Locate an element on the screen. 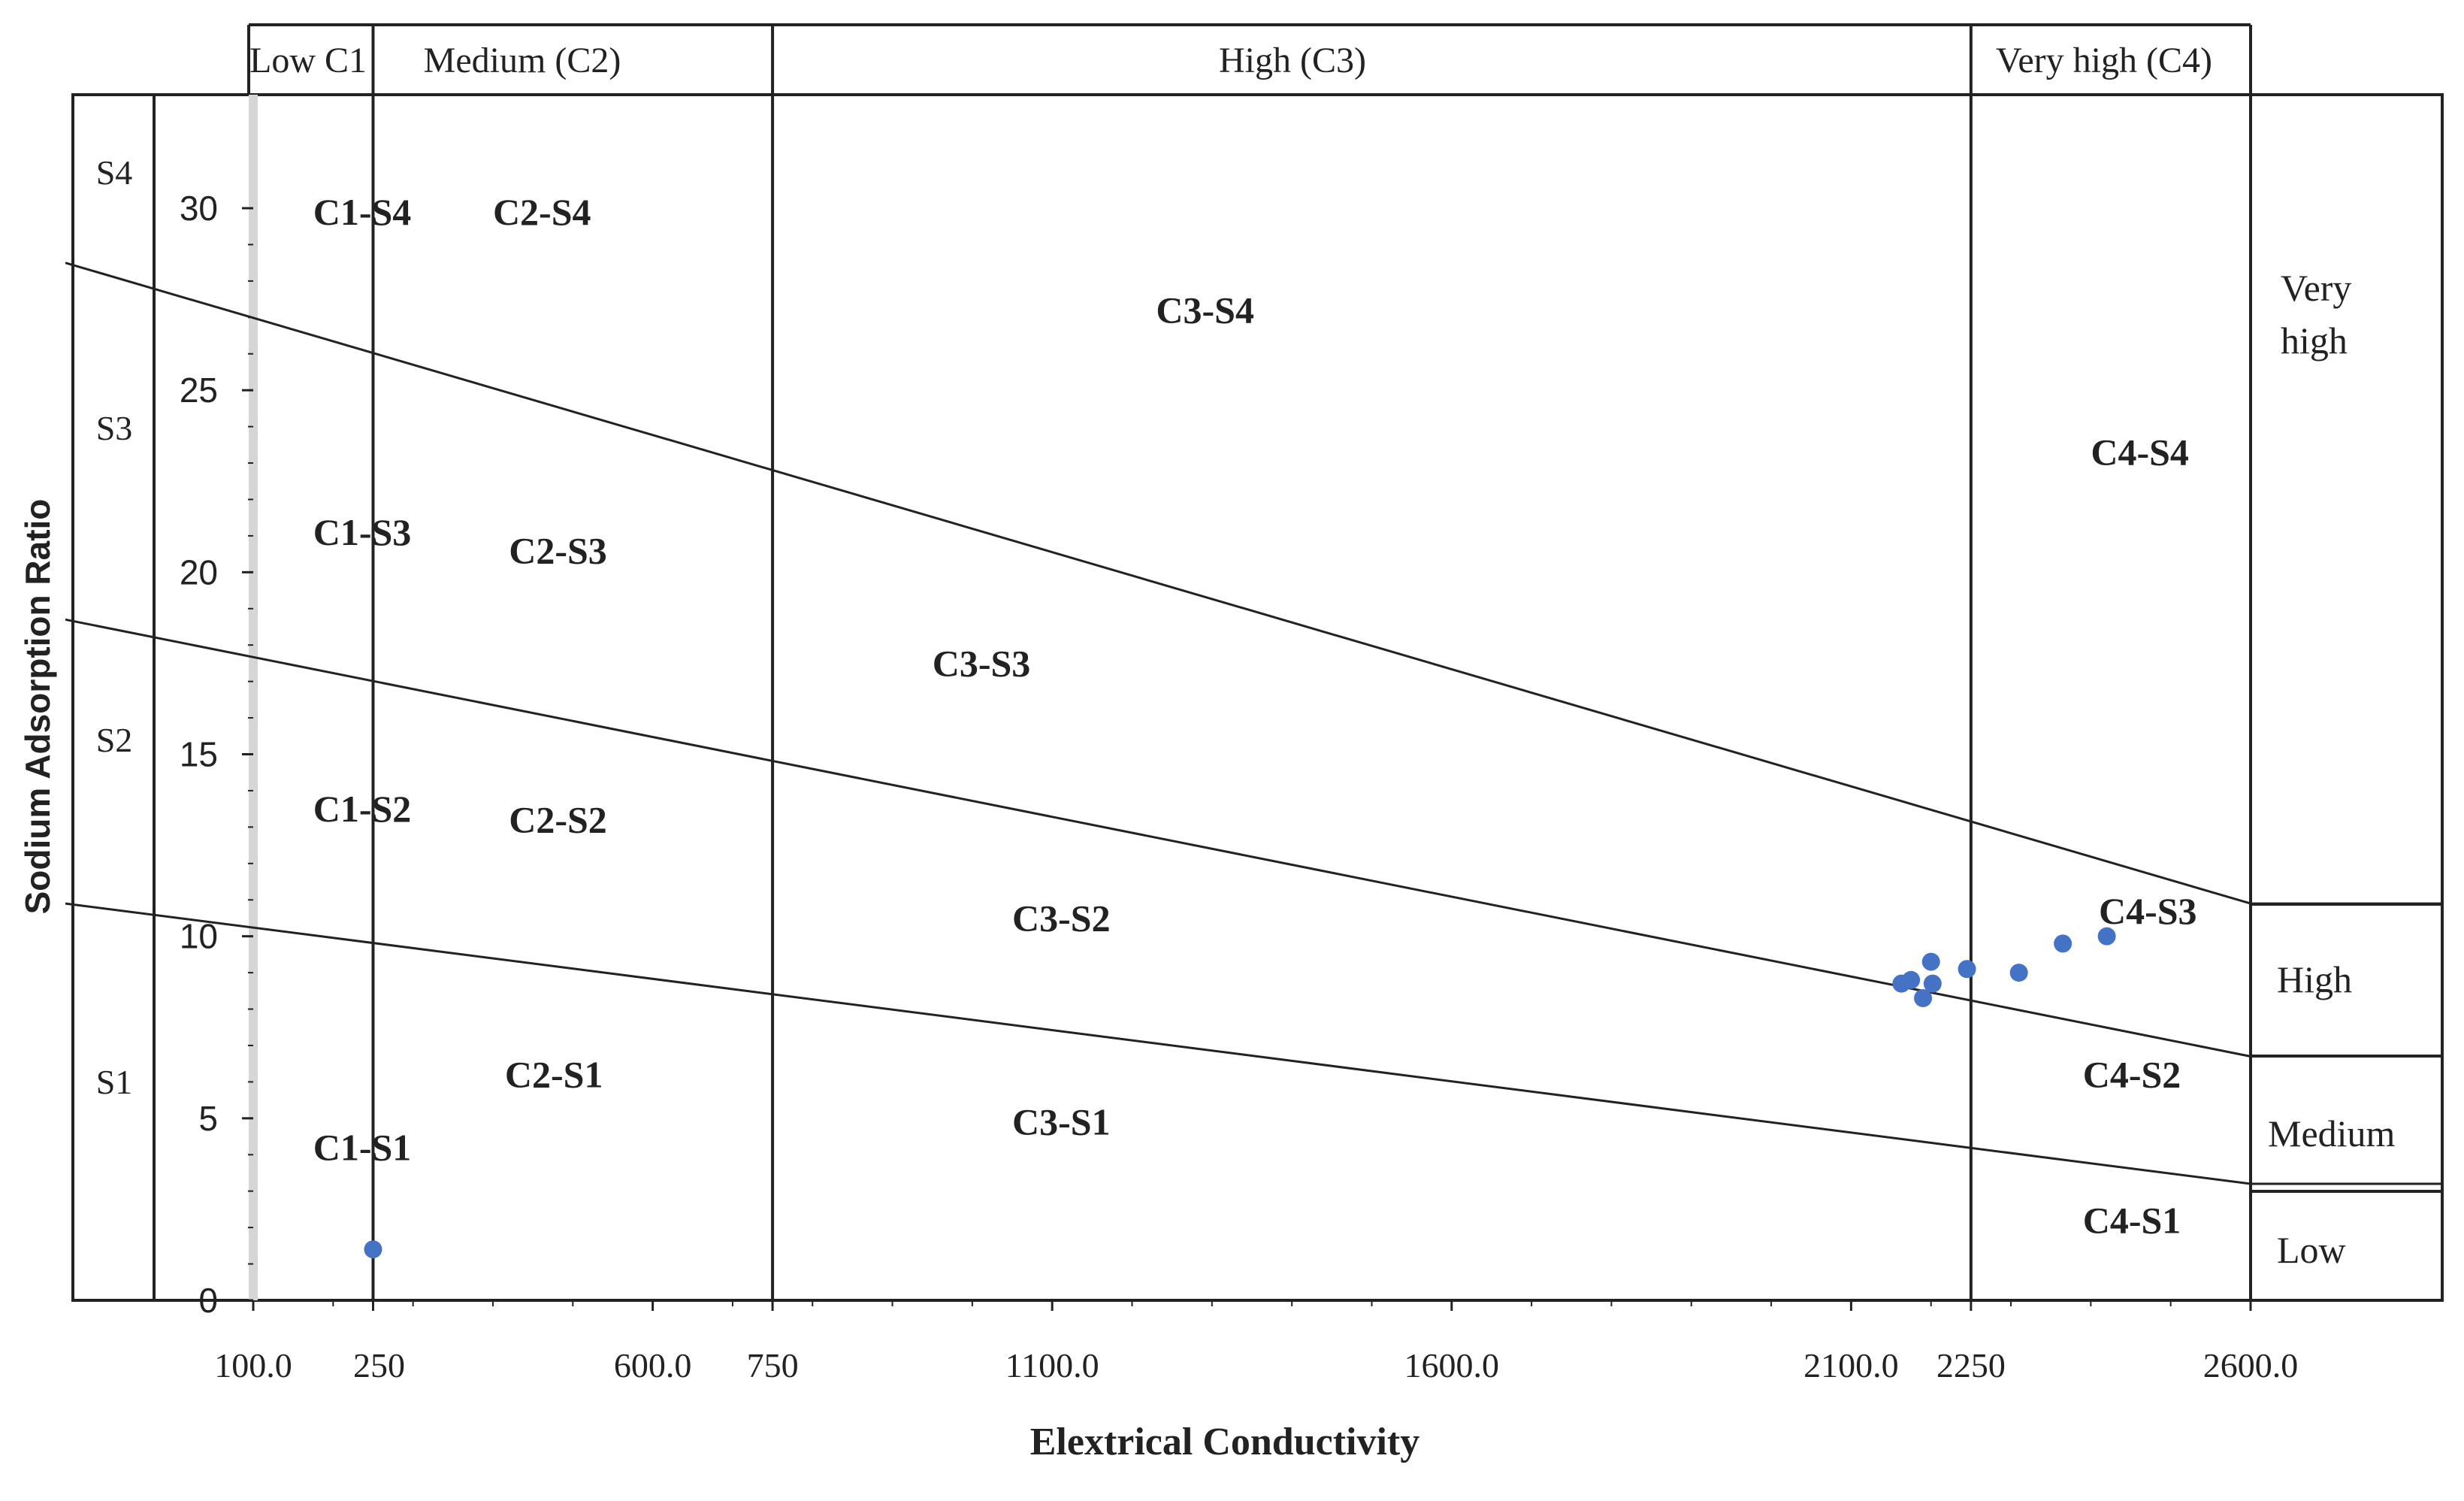  region-label: C3-S2 is located at coordinates (1061, 918).